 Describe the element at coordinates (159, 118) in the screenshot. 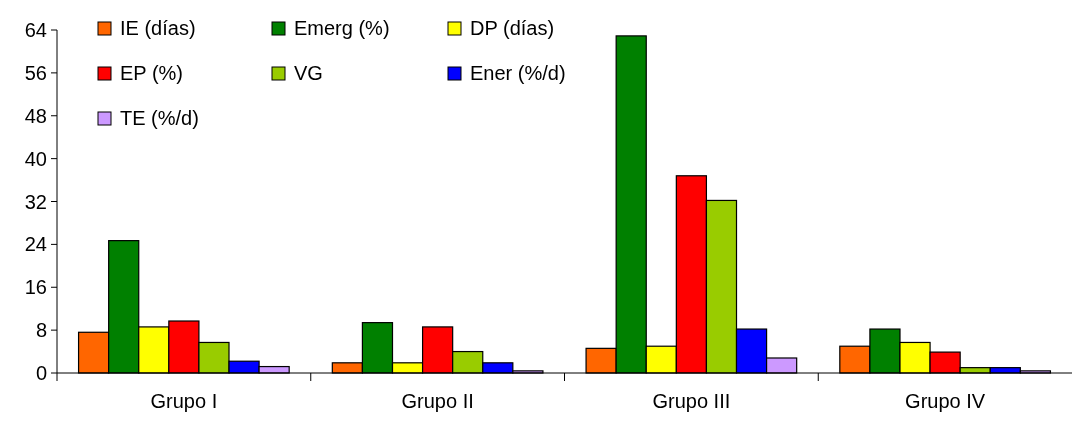

I see `legend-label: TE (%/d)` at that location.